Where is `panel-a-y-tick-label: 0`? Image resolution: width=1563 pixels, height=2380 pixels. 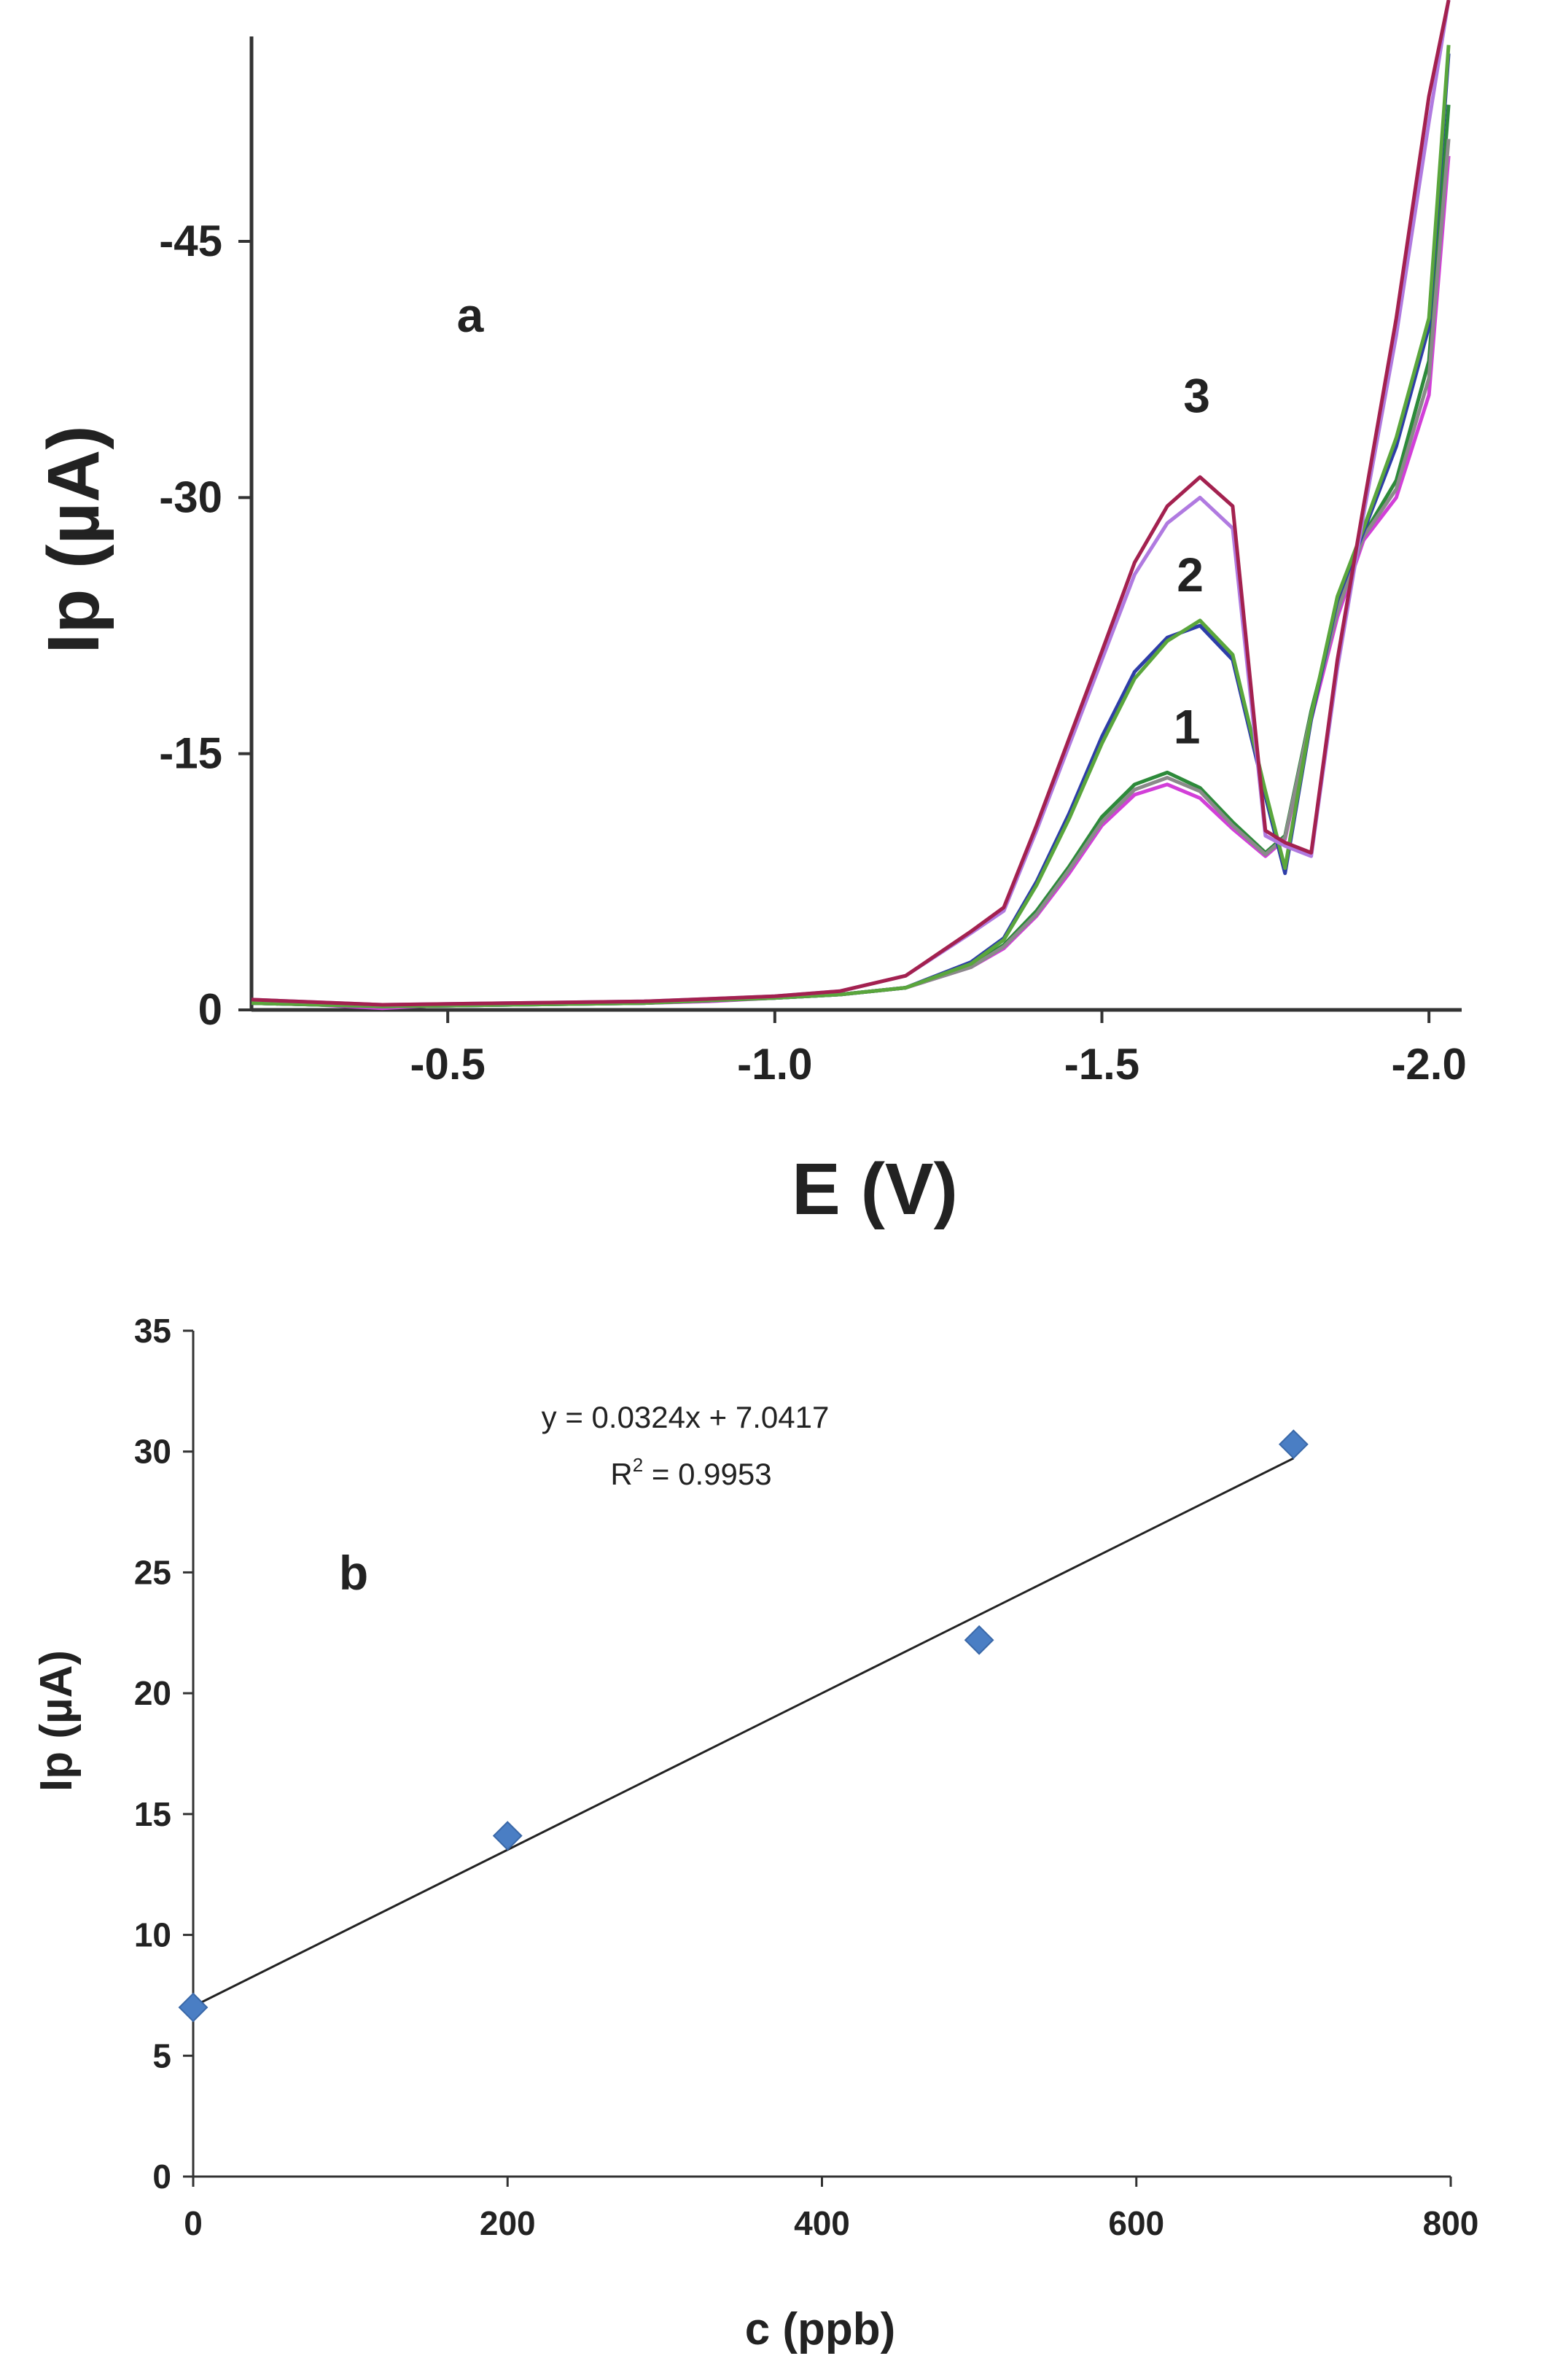
panel-a-y-tick-label: 0 is located at coordinates (210, 1009).